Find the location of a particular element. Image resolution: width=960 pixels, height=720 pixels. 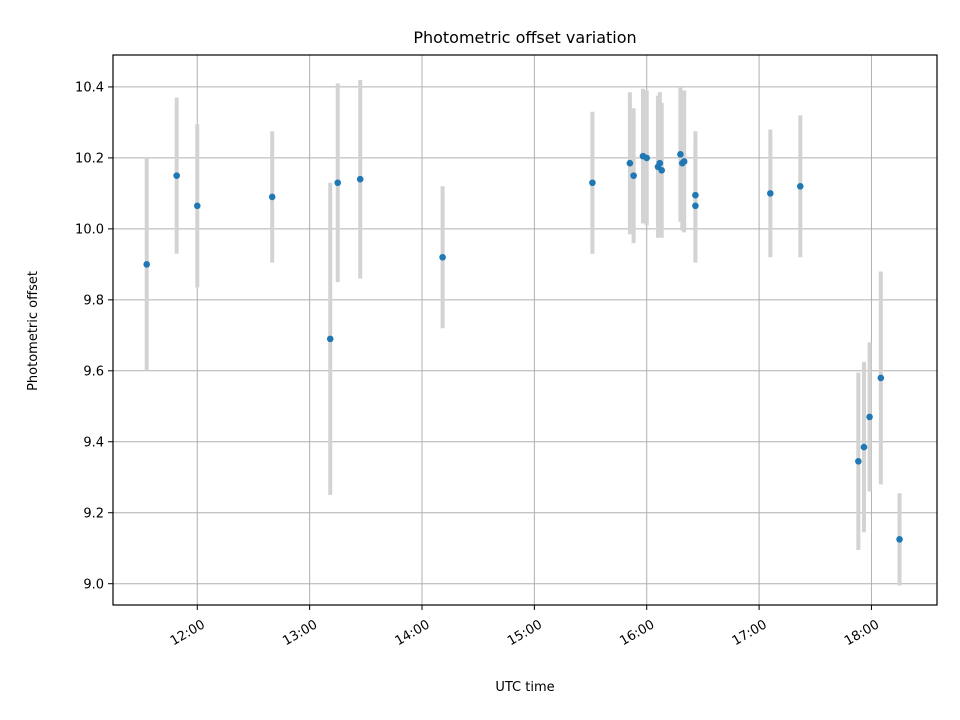

y-axis-label: Photometric offset is located at coordinates (33, 331).